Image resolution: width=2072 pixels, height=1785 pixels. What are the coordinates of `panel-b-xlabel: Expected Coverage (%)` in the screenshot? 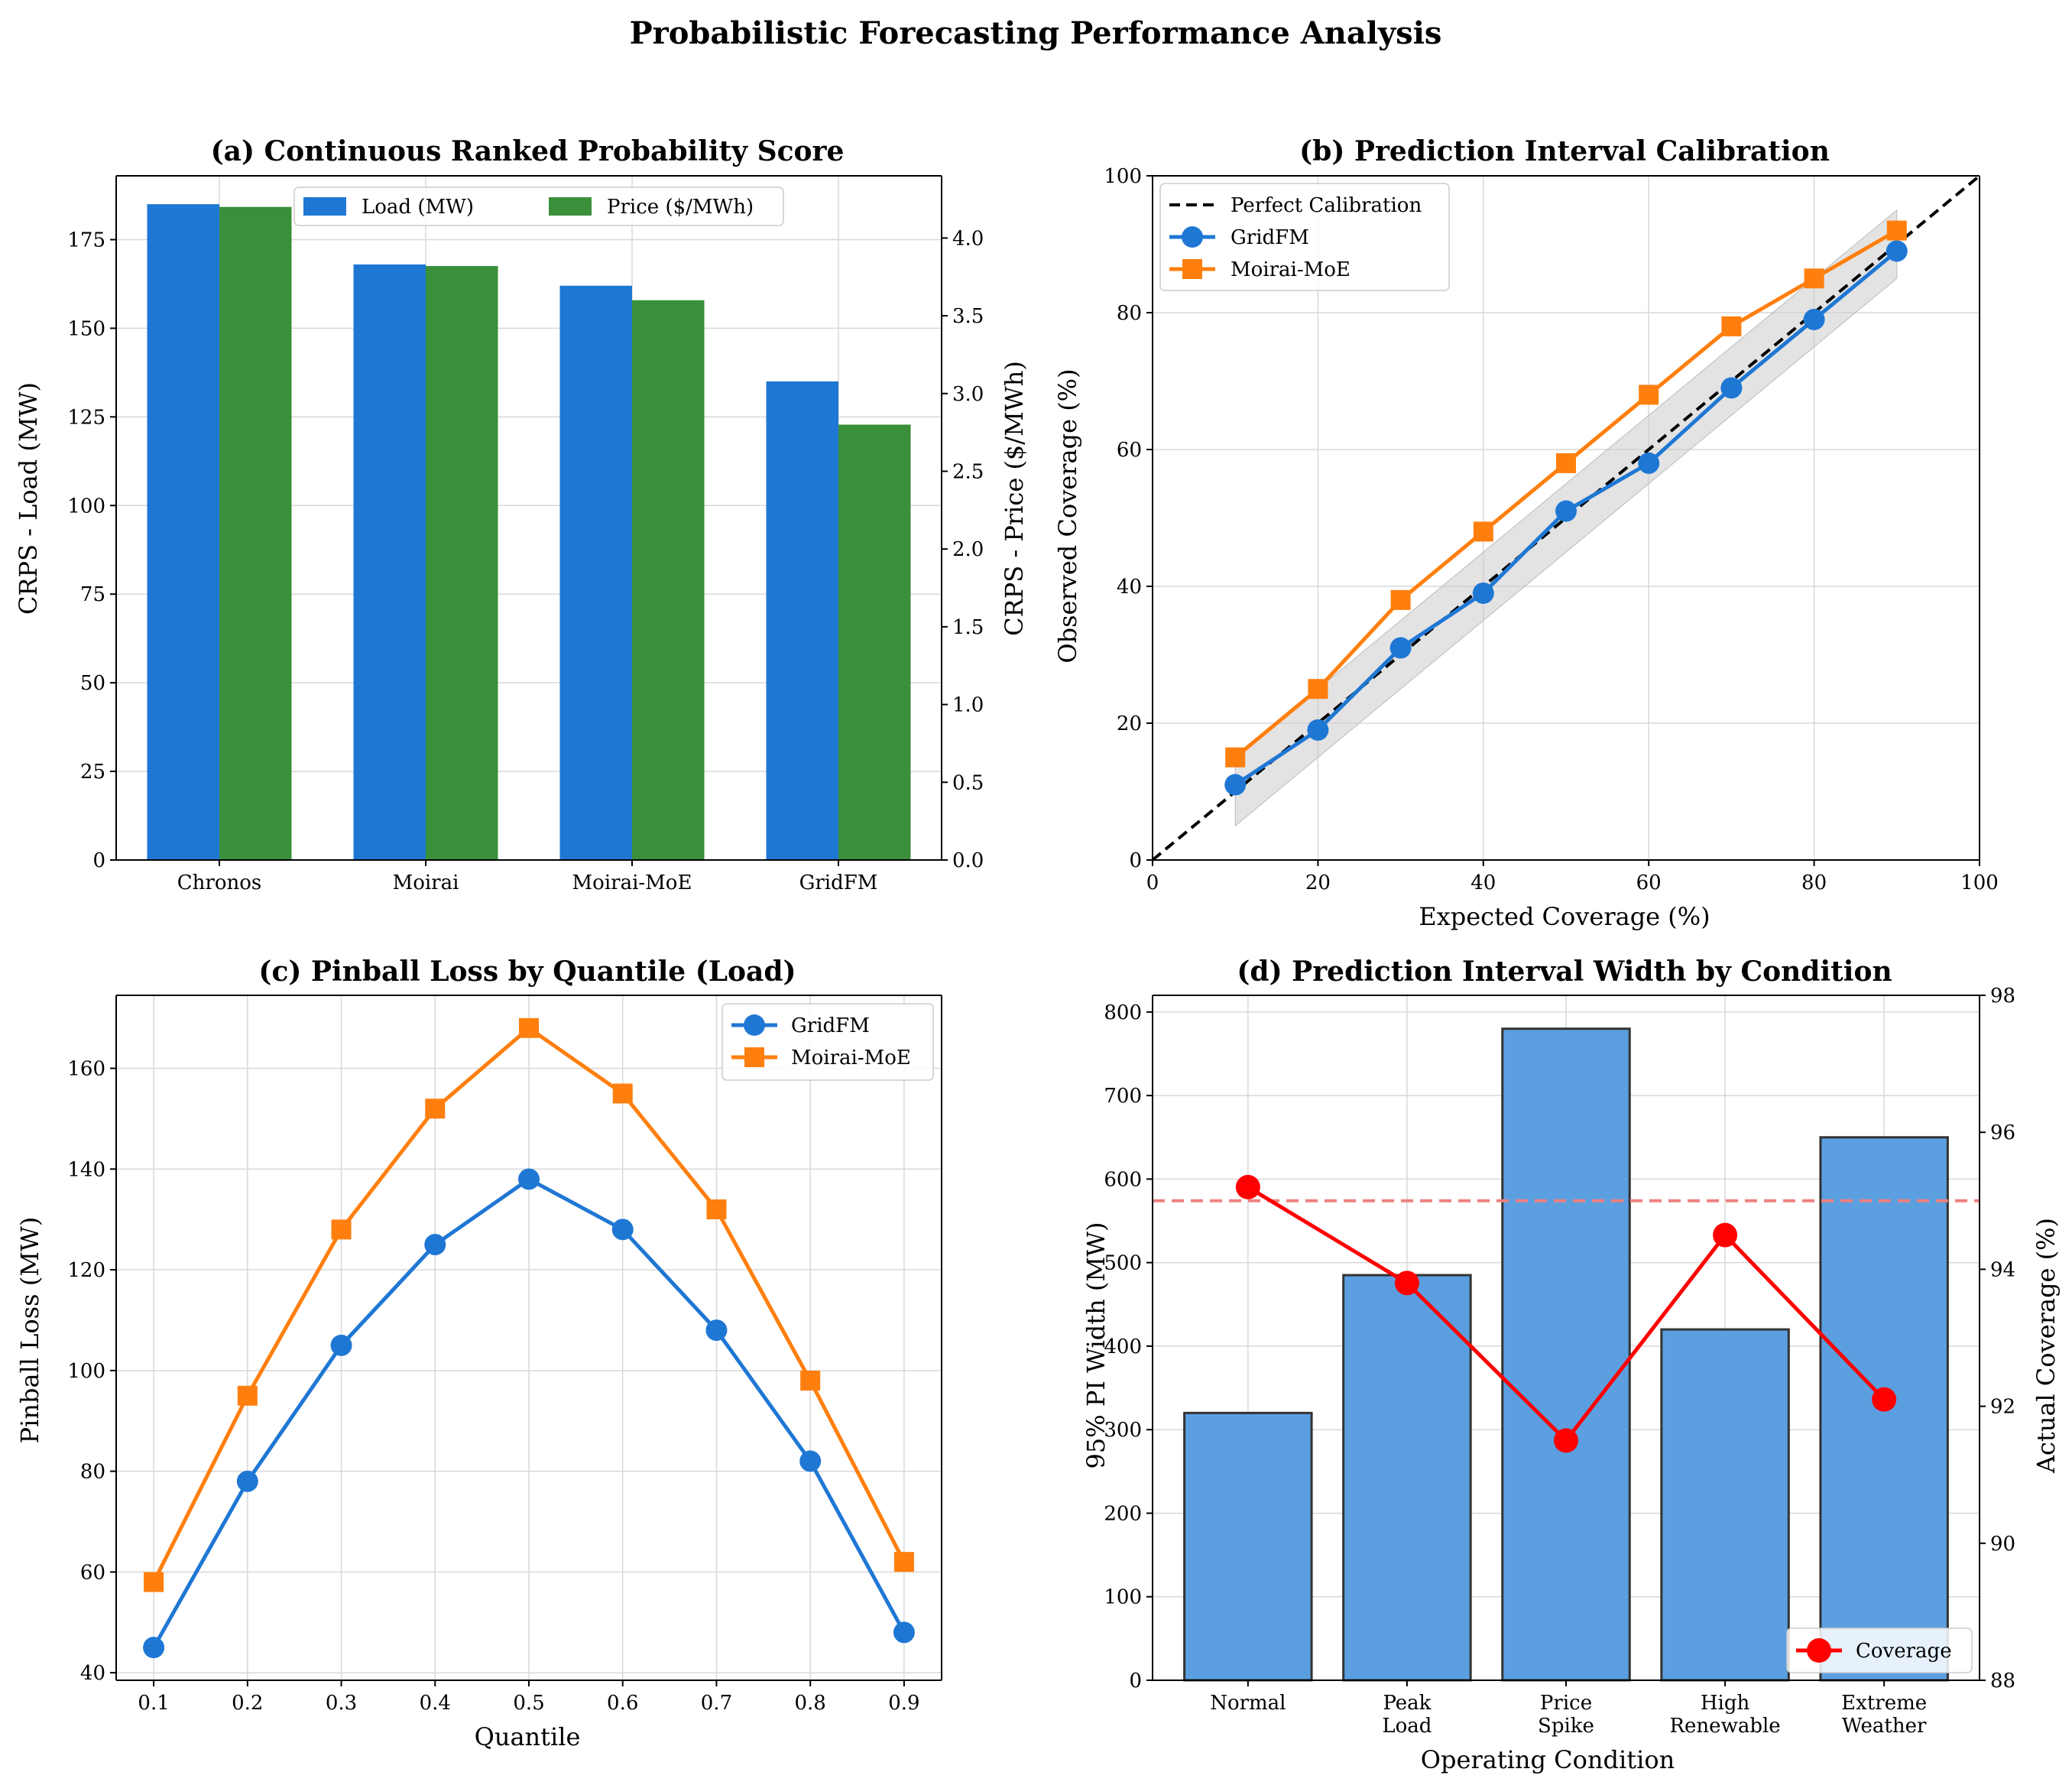 It's located at (1564, 916).